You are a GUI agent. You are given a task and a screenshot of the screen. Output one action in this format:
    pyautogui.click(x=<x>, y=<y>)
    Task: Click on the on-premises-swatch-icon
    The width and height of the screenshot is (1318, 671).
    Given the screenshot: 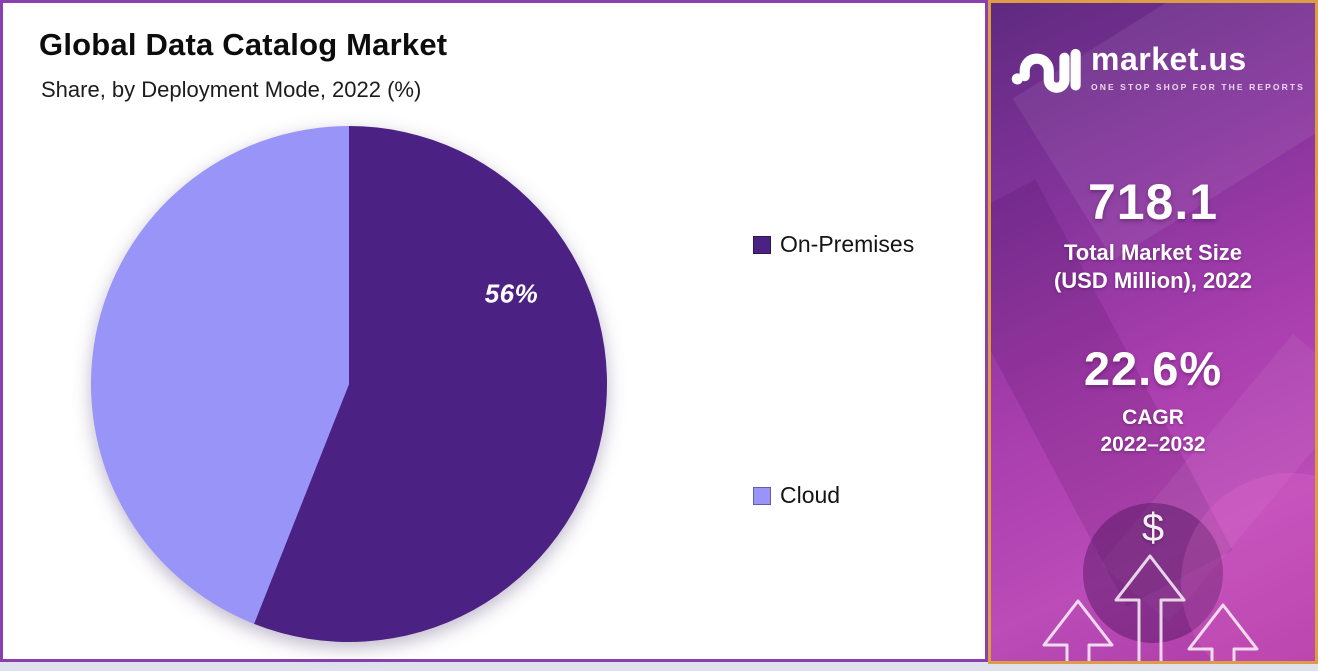 What is the action you would take?
    pyautogui.click(x=762, y=244)
    